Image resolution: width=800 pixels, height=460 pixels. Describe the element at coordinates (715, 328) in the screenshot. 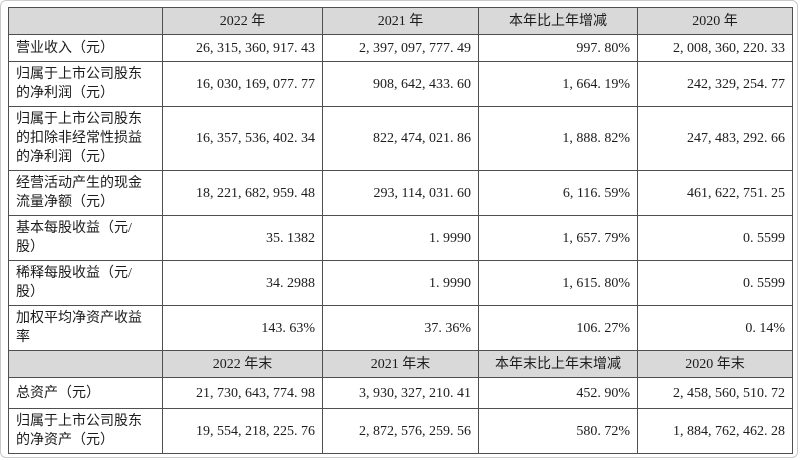

I see `cell-roe-2020: 0. 14%` at that location.